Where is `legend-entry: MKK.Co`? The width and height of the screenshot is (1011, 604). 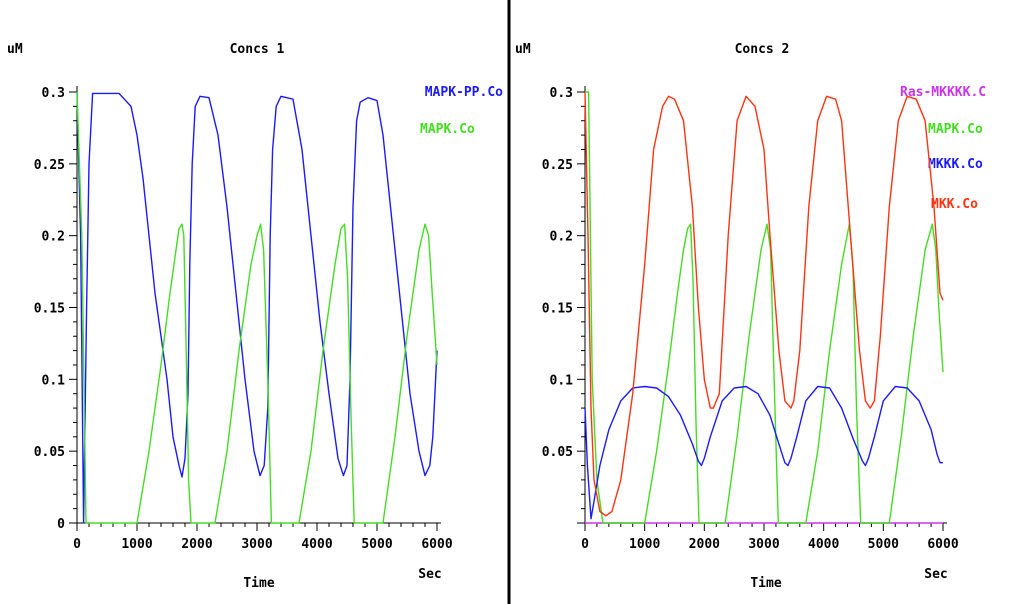
legend-entry: MKK.Co is located at coordinates (954, 204).